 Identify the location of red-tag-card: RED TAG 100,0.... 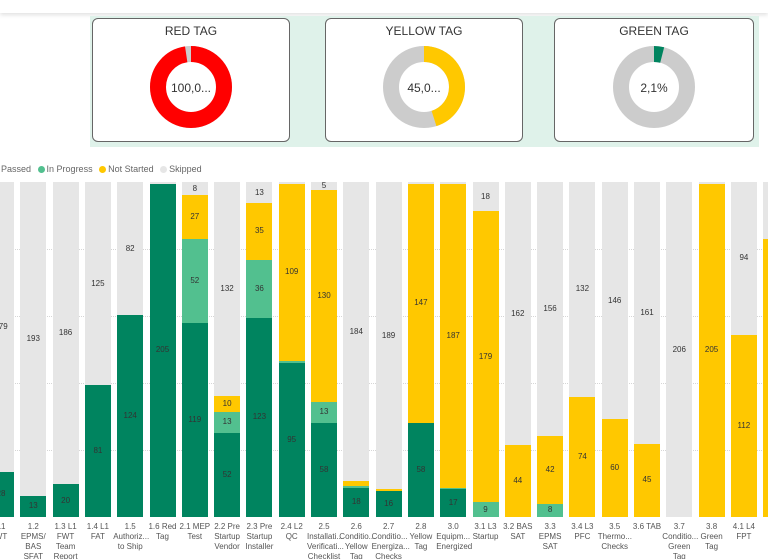
(191, 80).